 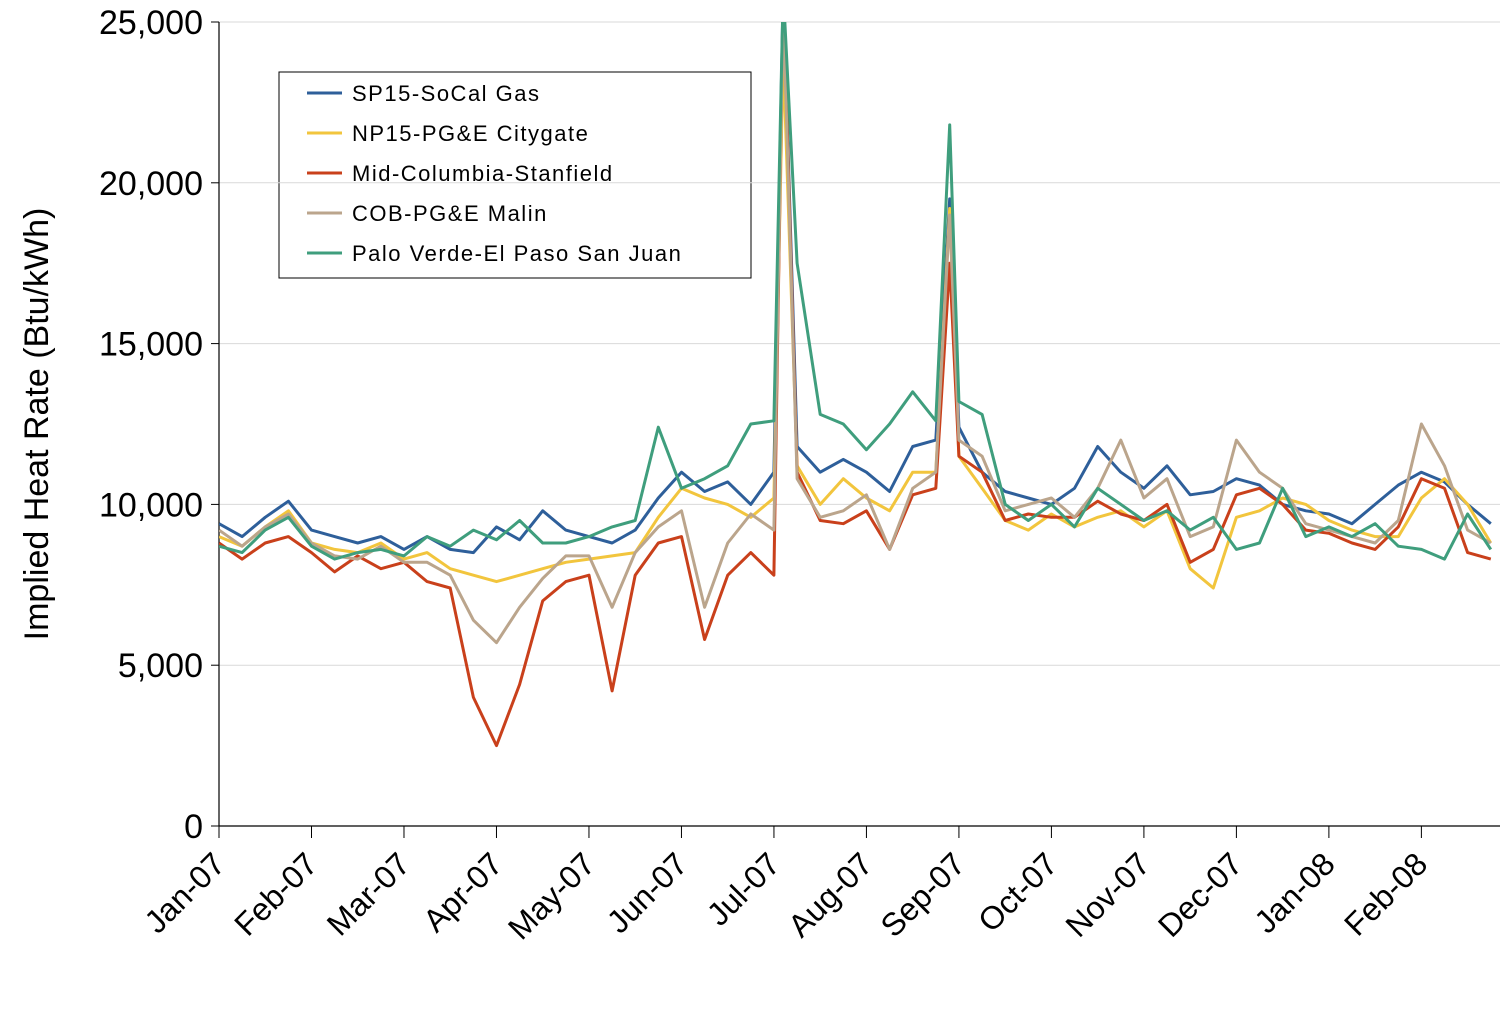 What do you see at coordinates (1017, 891) in the screenshot?
I see `x-tick-label: Oct-07` at bounding box center [1017, 891].